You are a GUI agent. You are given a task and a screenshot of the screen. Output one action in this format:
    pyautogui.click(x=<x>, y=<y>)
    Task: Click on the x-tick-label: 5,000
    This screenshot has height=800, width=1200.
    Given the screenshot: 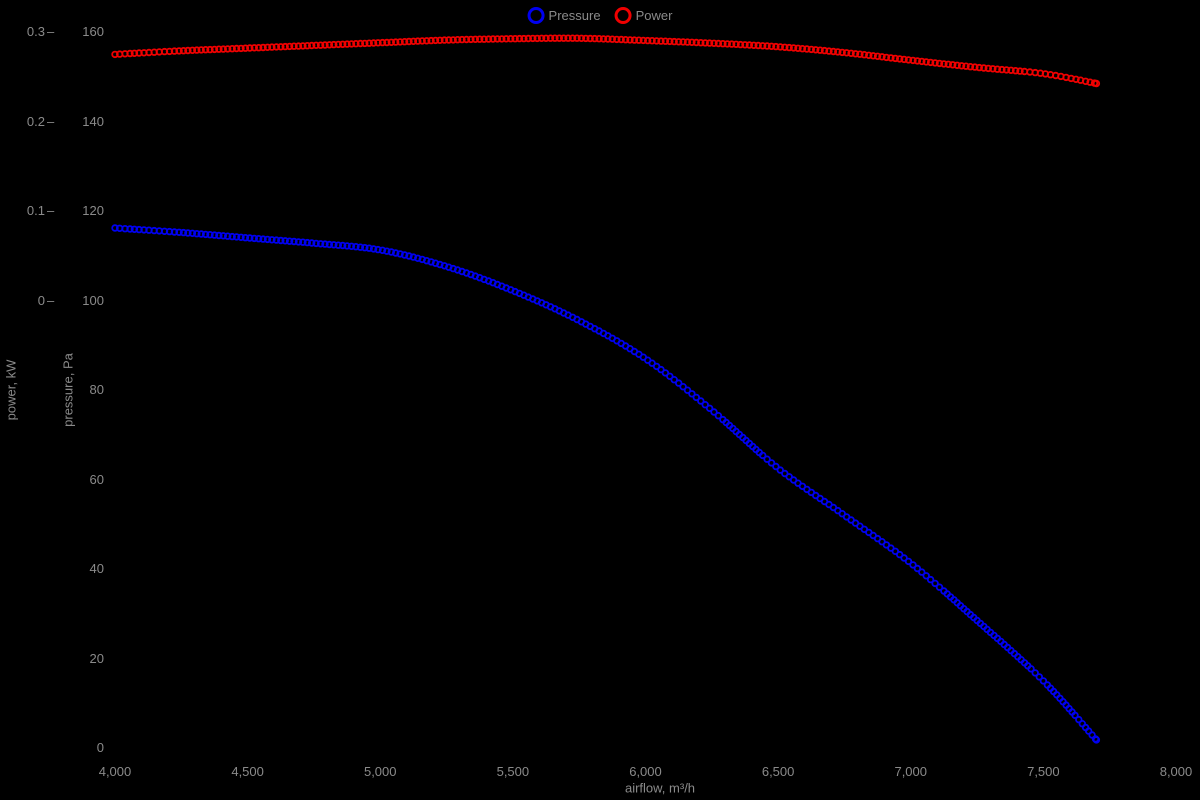 What is the action you would take?
    pyautogui.click(x=380, y=771)
    